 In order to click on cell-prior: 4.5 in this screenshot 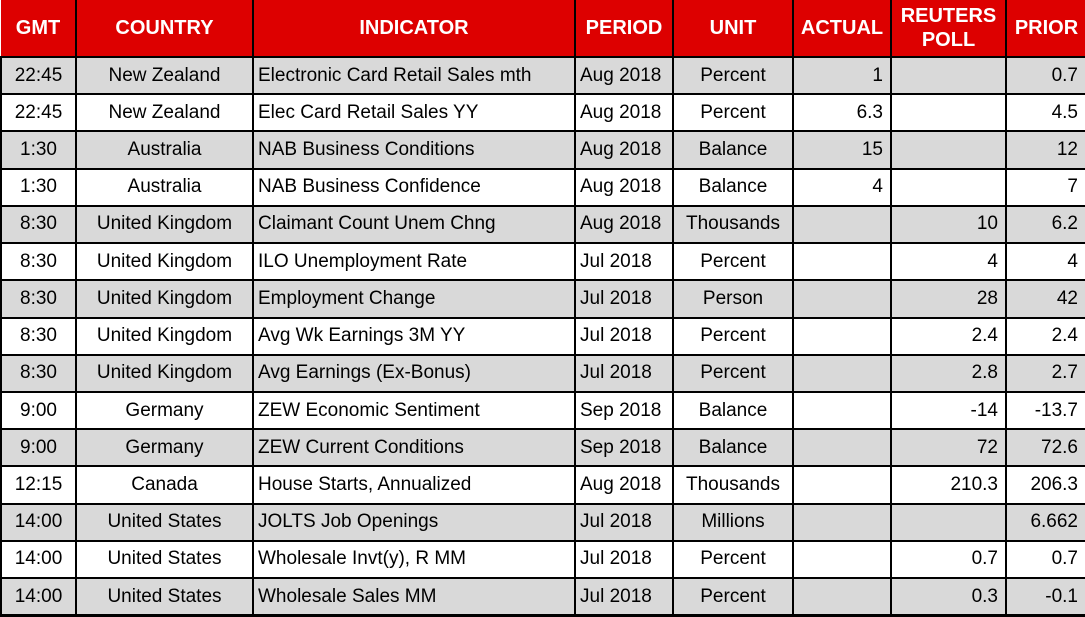, I will do `click(1045, 113)`.